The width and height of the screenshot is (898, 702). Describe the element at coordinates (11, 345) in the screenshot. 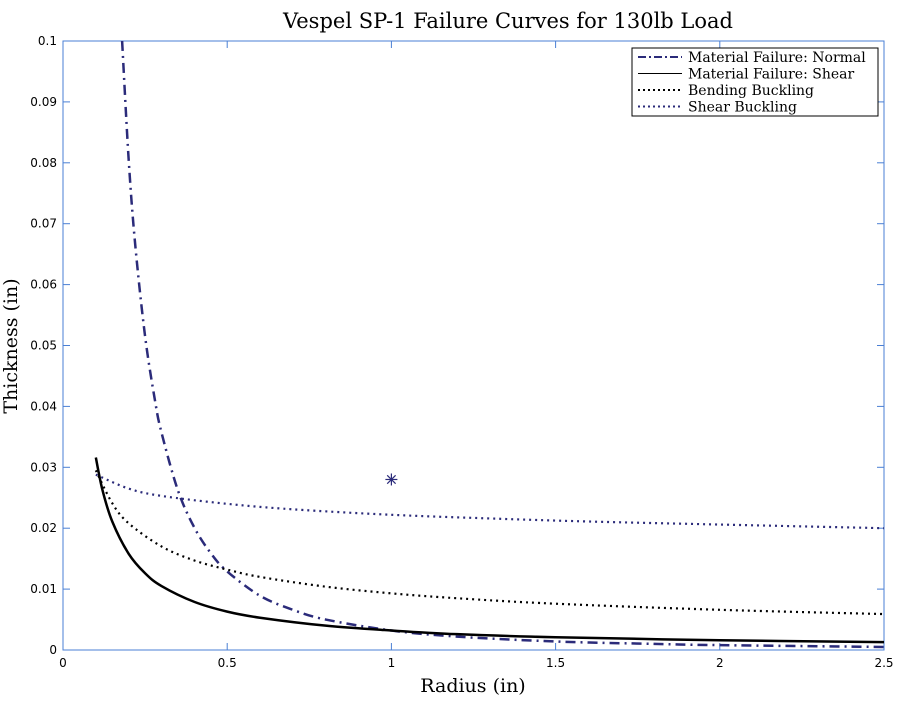

I see `y-axis-label: Thickness (in)` at that location.